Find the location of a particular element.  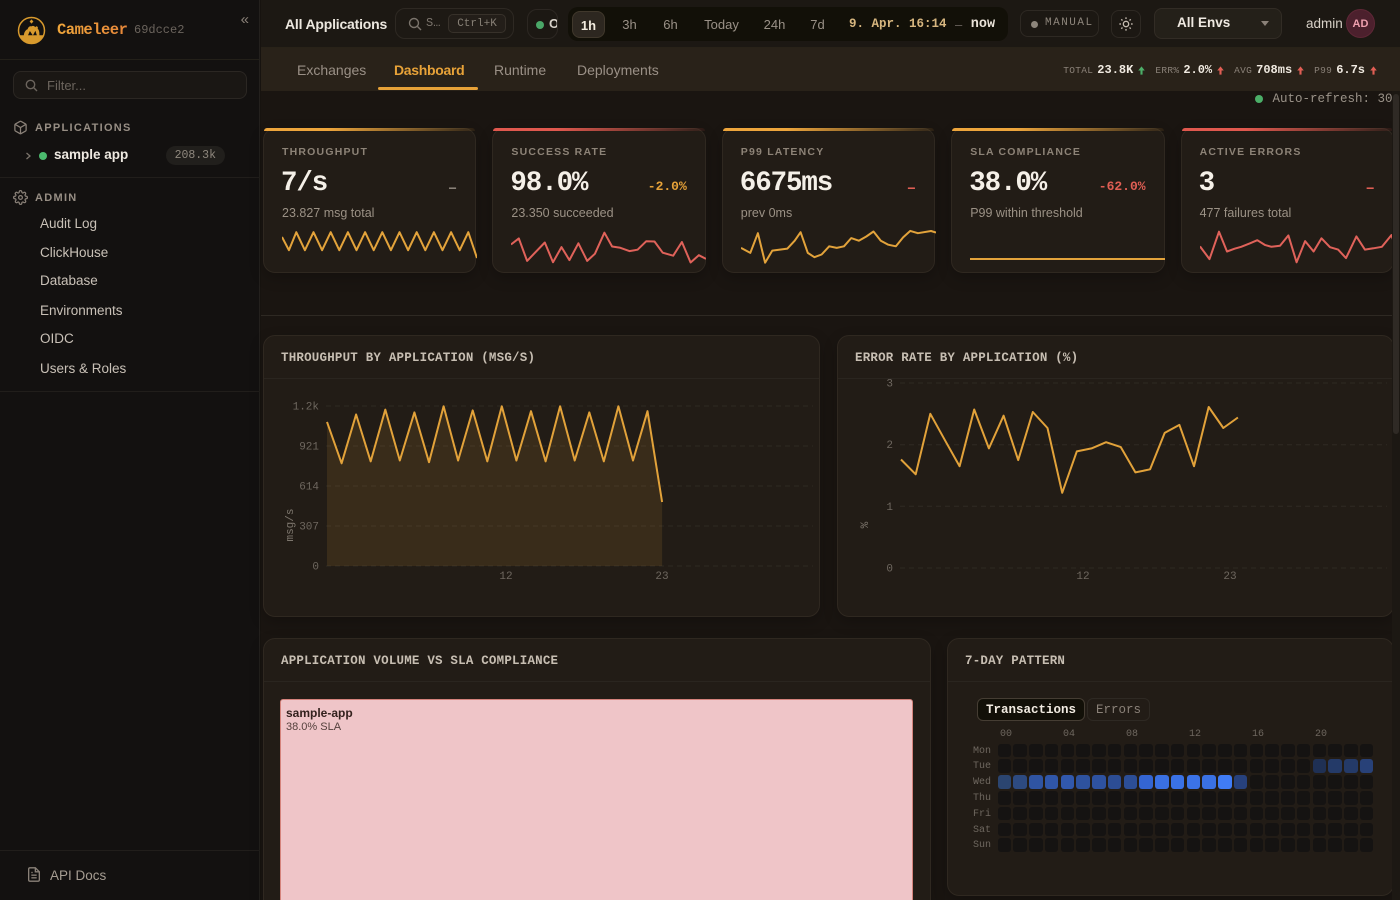

svg-text: 2 is located at coordinates (889, 446).